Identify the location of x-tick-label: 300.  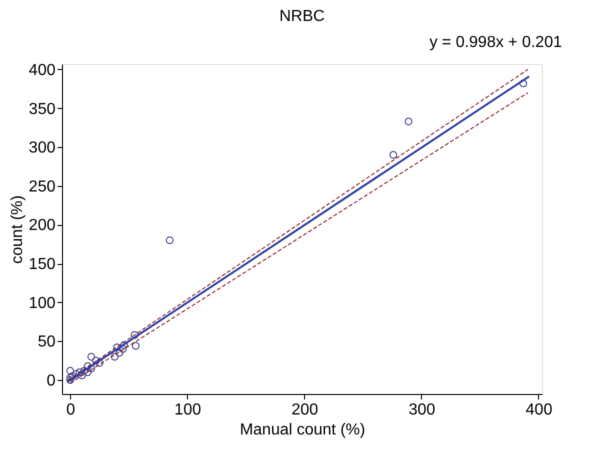
(422, 410).